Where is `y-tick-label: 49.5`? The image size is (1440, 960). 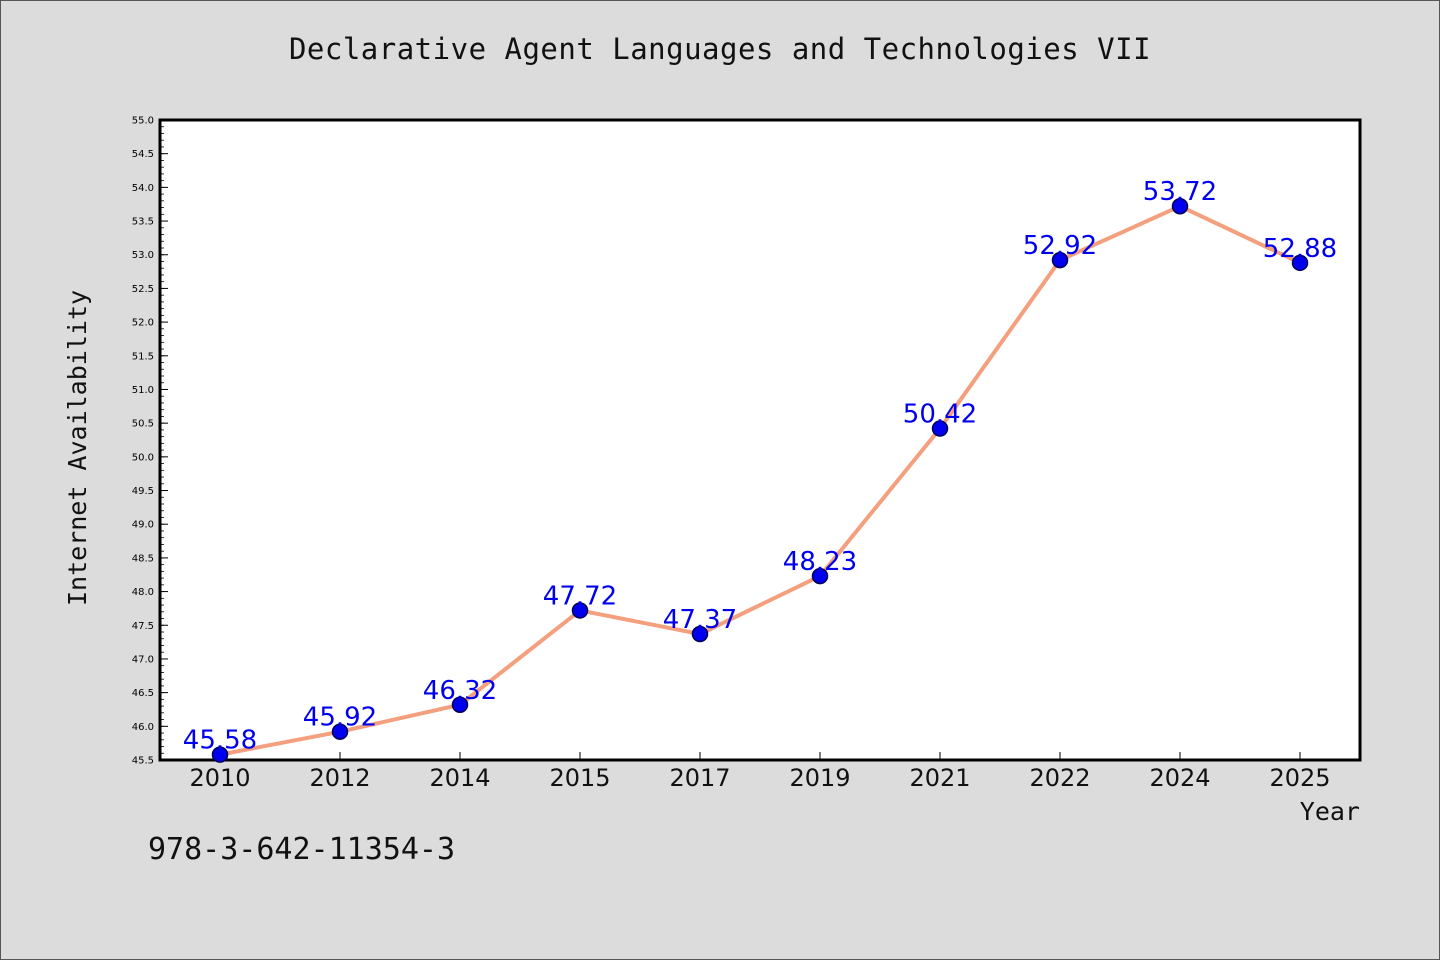
y-tick-label: 49.5 is located at coordinates (143, 491).